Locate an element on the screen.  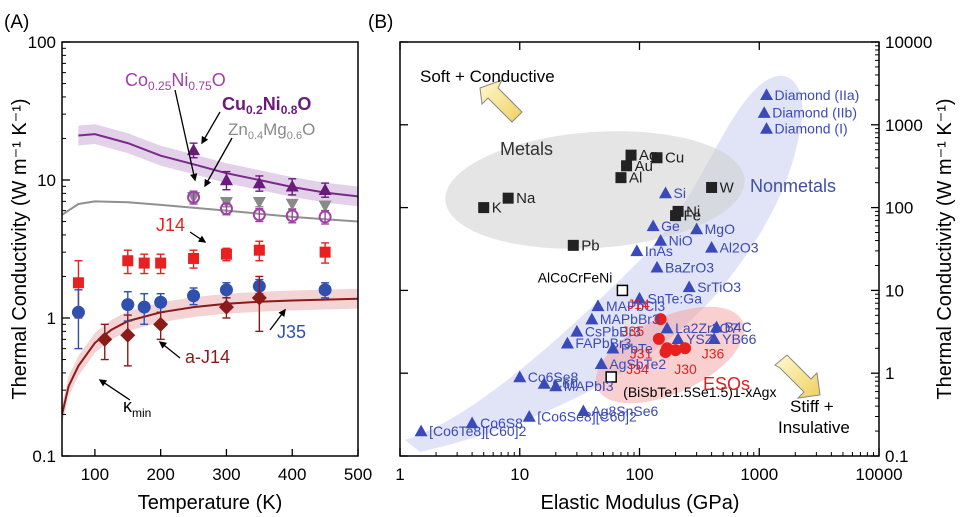
label-j35: J35 is located at coordinates (291, 332).